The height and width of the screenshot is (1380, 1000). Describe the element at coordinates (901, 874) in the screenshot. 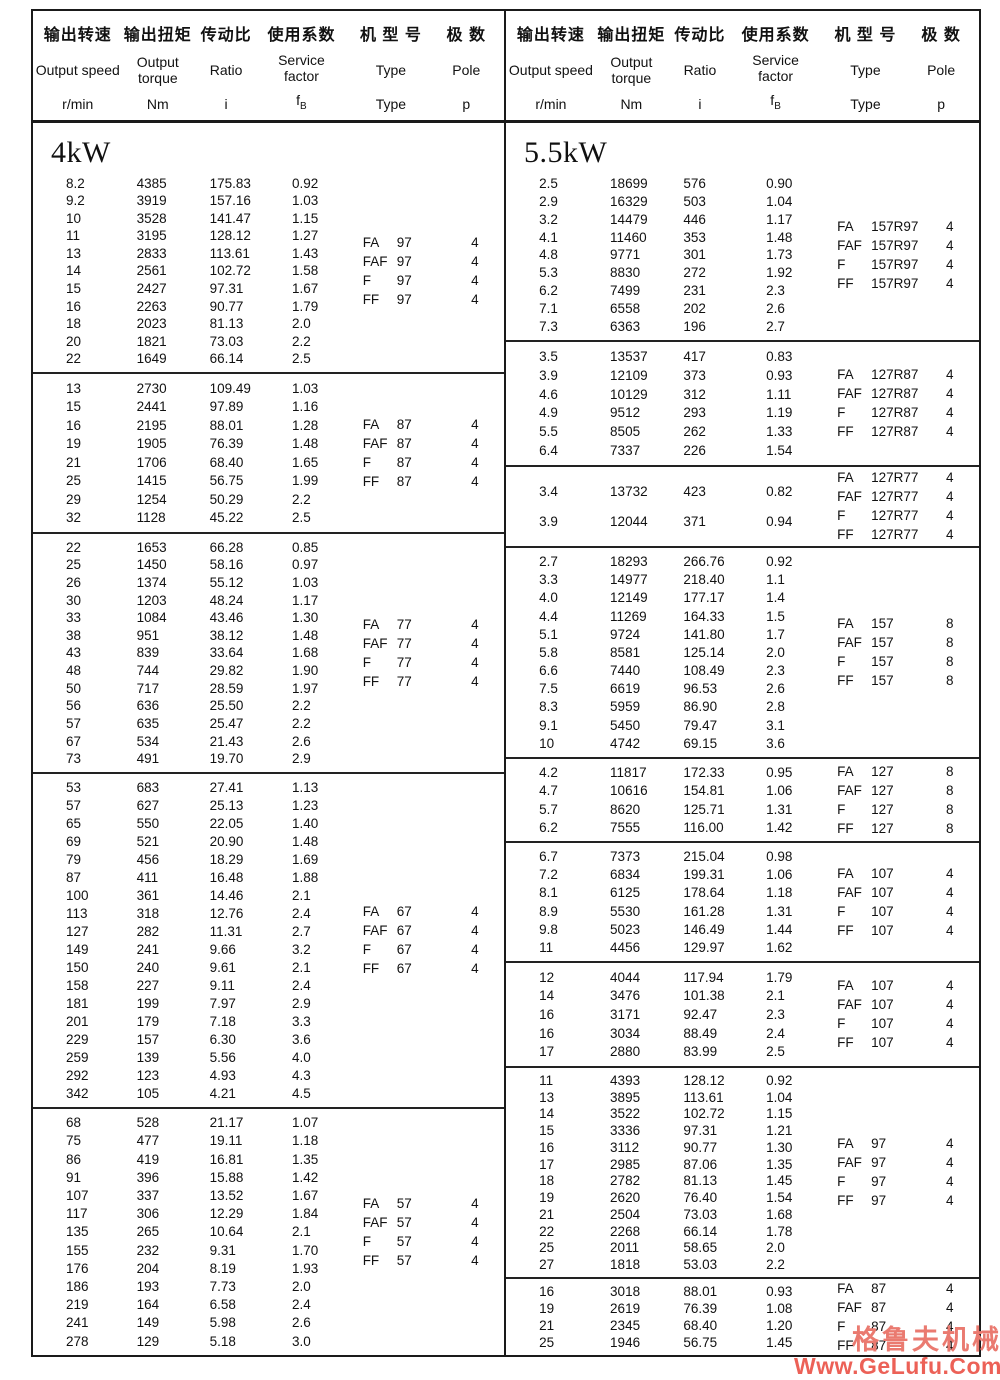

I see `type-row: FA 107 4` at that location.